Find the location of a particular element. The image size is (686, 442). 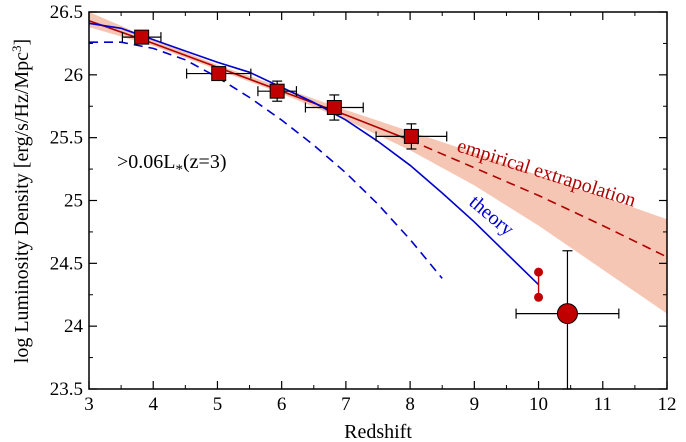

y-tick-label-3: 25 is located at coordinates (73, 201).